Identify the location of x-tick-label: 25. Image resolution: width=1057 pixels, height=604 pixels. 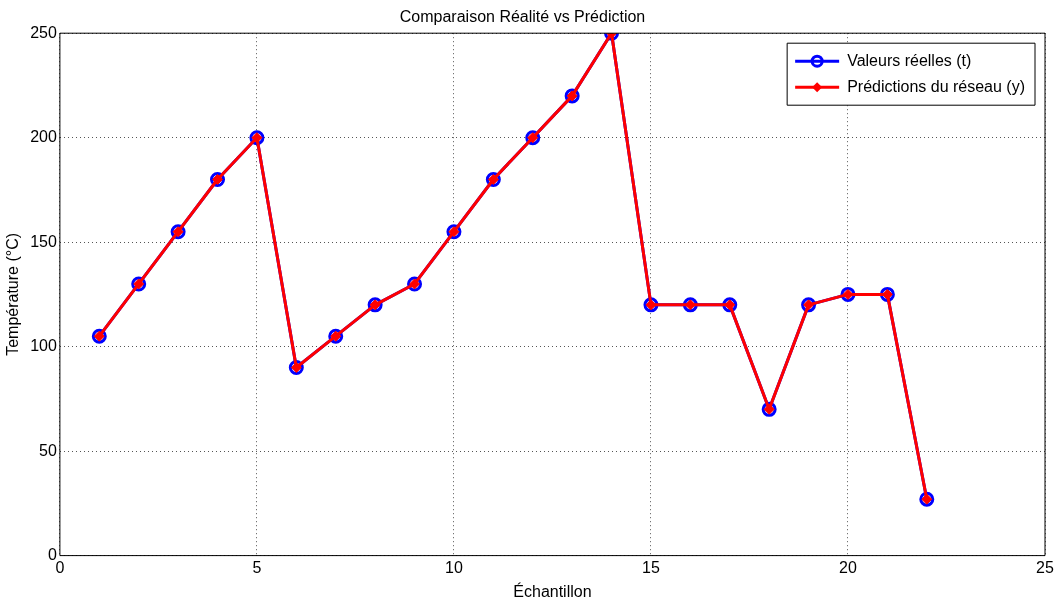
(1045, 567).